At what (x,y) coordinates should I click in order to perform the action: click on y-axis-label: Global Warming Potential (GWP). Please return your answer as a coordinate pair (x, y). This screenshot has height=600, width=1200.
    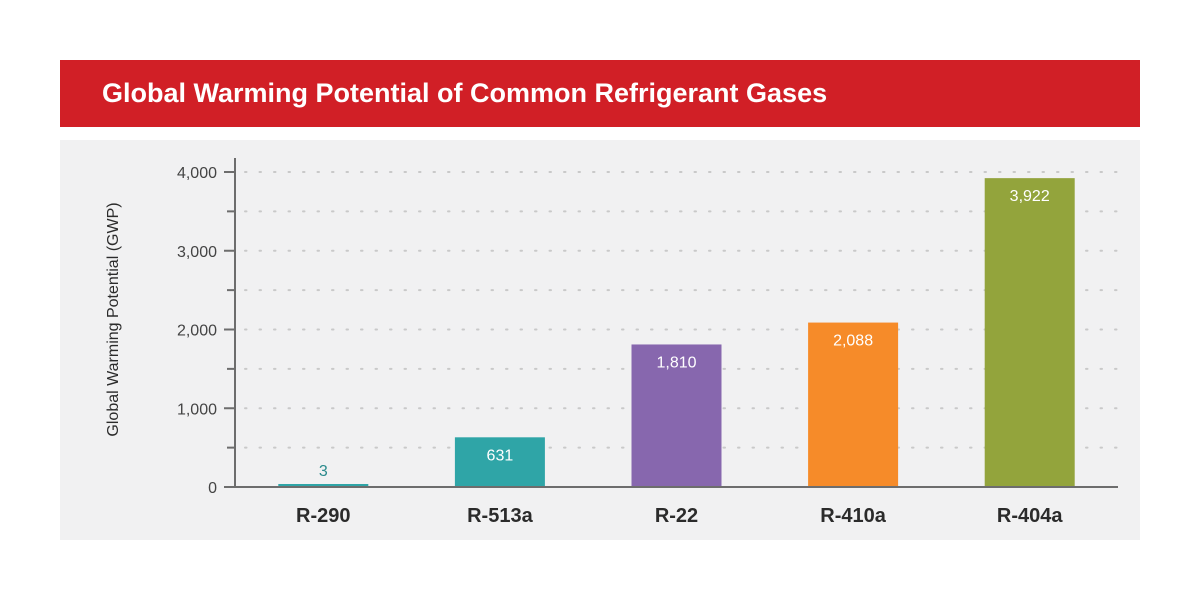
    Looking at the image, I should click on (113, 319).